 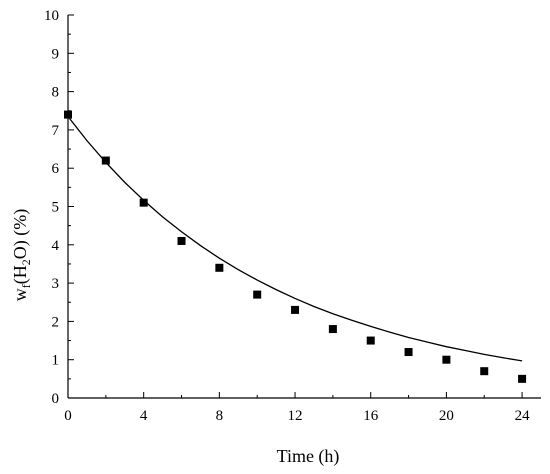 What do you see at coordinates (144, 416) in the screenshot?
I see `x-tick-label: 4` at bounding box center [144, 416].